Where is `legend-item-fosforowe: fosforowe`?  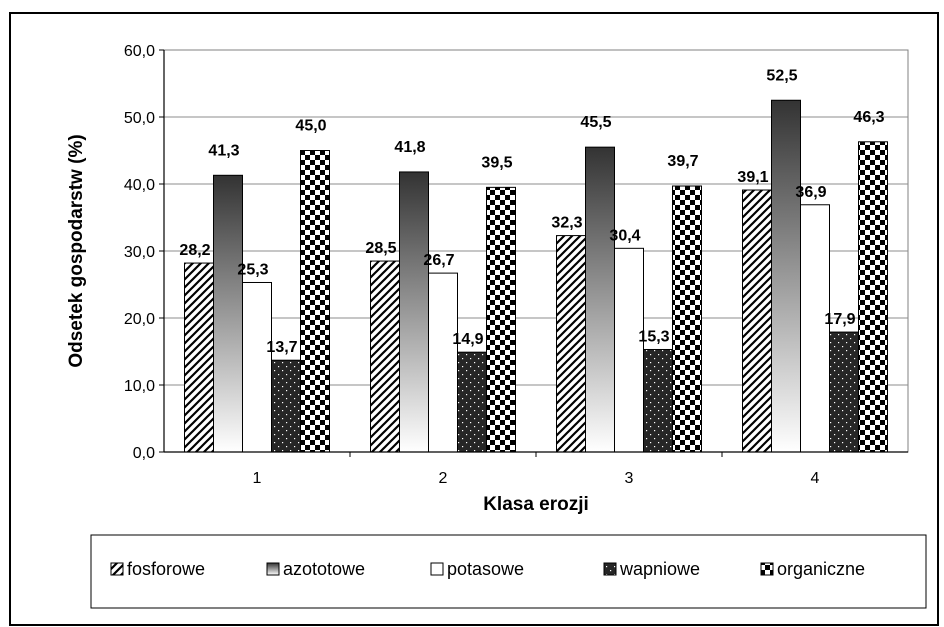 legend-item-fosforowe: fosforowe is located at coordinates (157, 569).